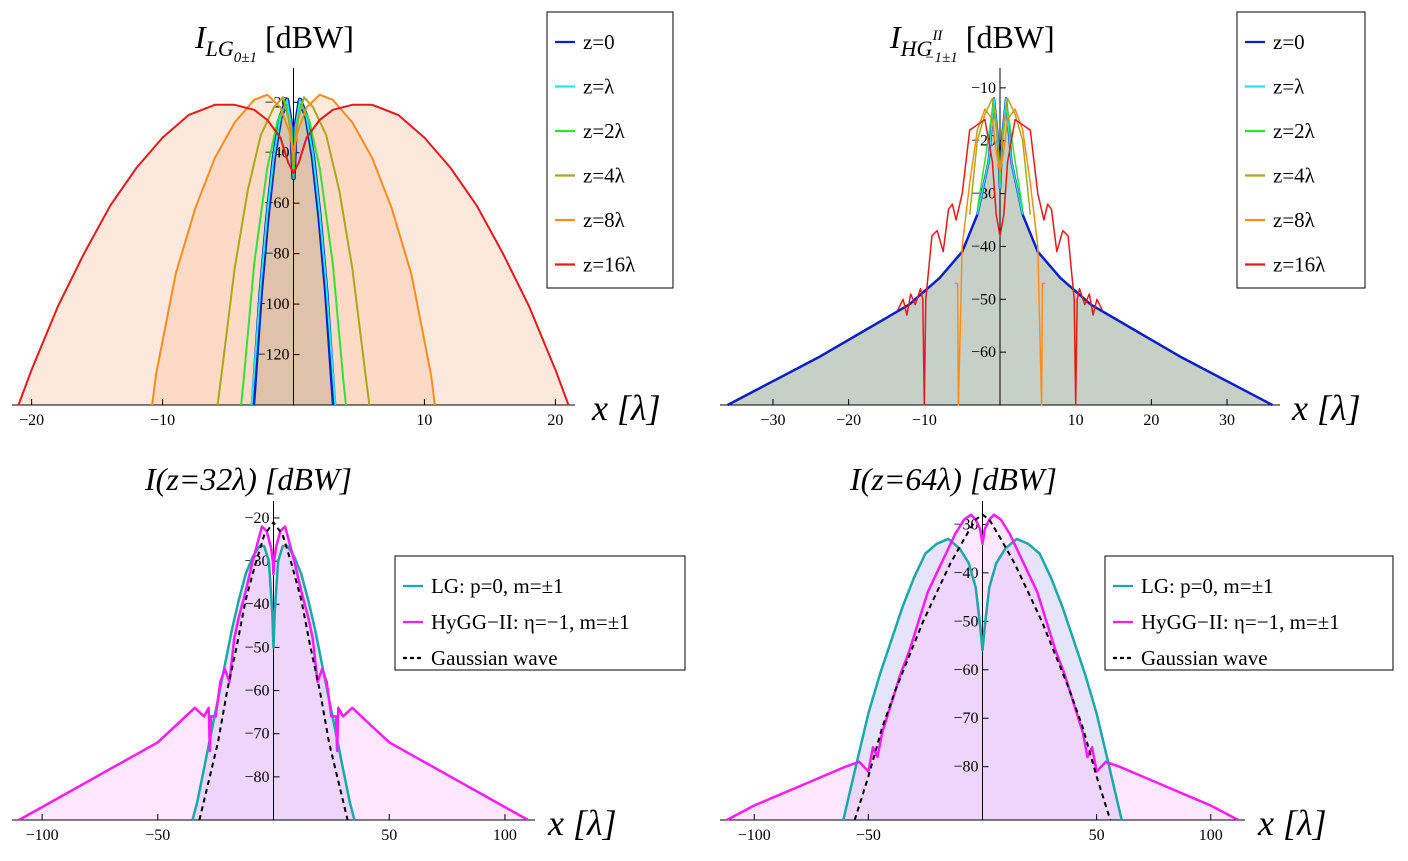 The width and height of the screenshot is (1408, 861). I want to click on series-line-LG: p=0, m=±1, so click(982, 679).